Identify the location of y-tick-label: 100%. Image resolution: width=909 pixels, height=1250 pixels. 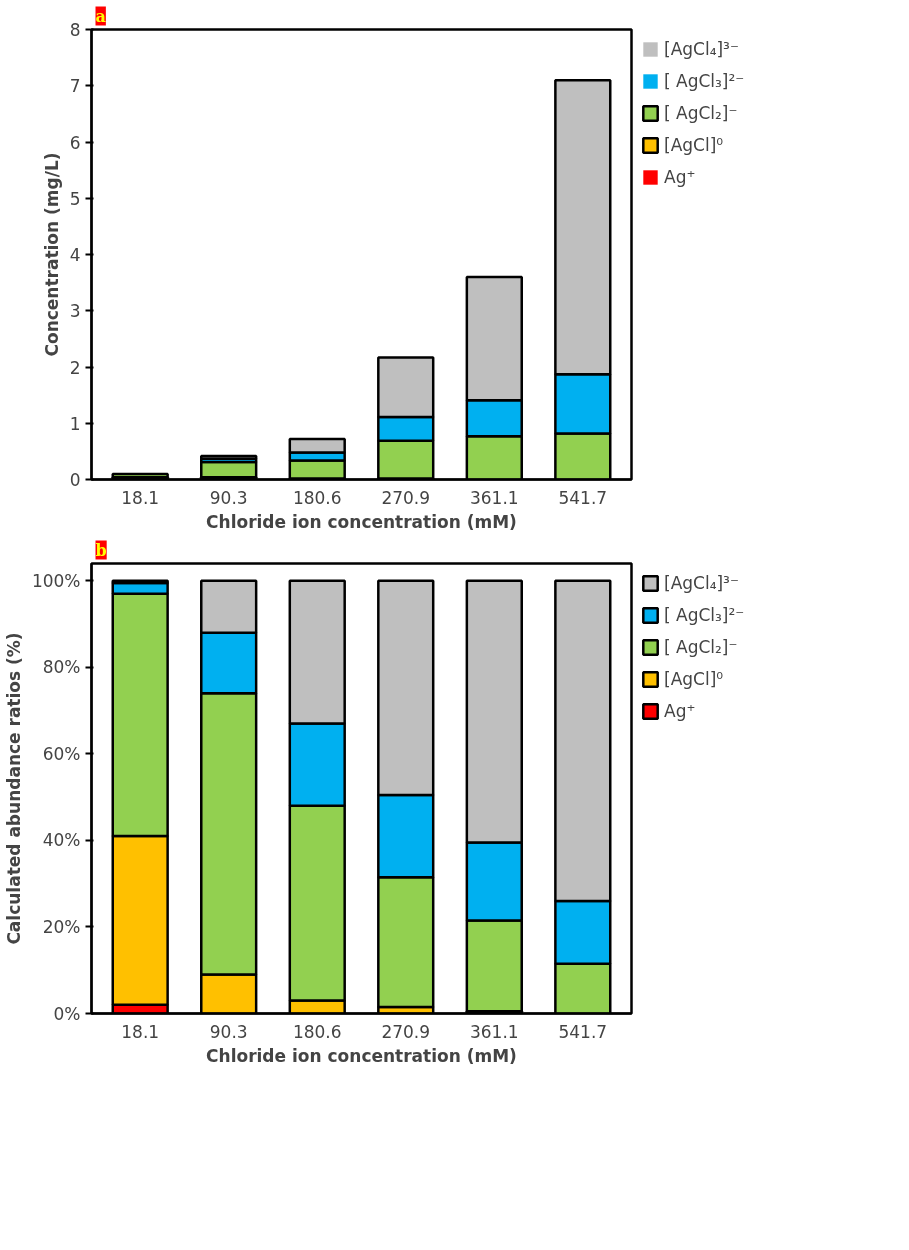
(56, 580).